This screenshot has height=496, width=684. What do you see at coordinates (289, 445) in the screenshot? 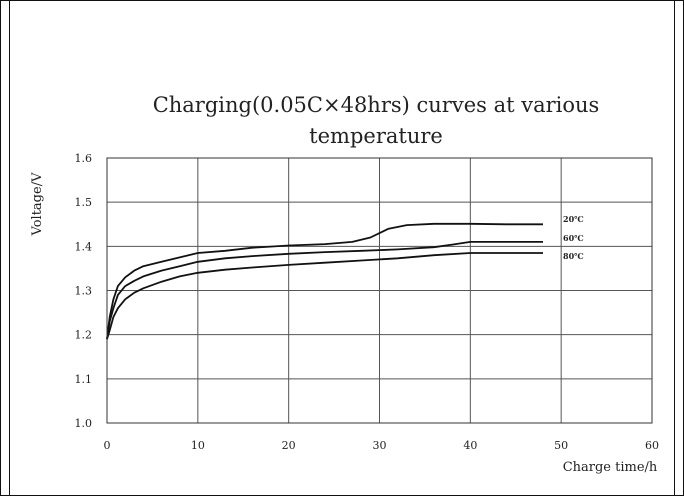
I see `x-tick-label: 20` at bounding box center [289, 445].